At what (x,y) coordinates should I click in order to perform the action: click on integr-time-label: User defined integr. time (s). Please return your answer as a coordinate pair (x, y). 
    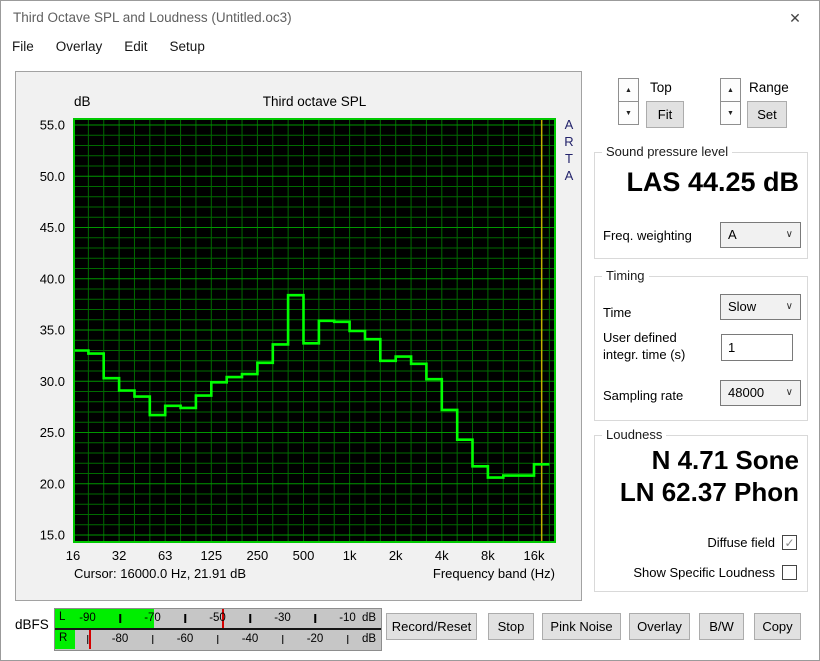
    Looking at the image, I should click on (644, 346).